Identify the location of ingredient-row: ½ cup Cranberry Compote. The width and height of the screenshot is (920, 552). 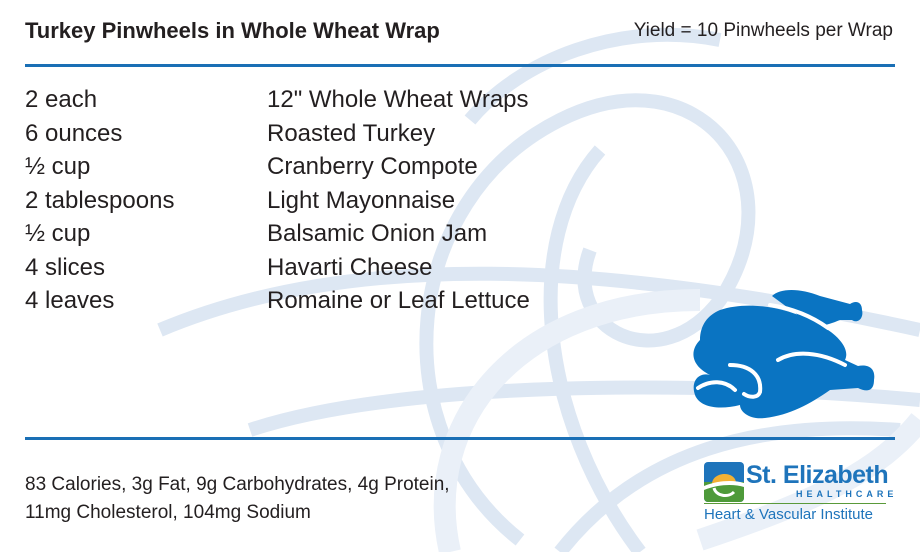
(277, 167).